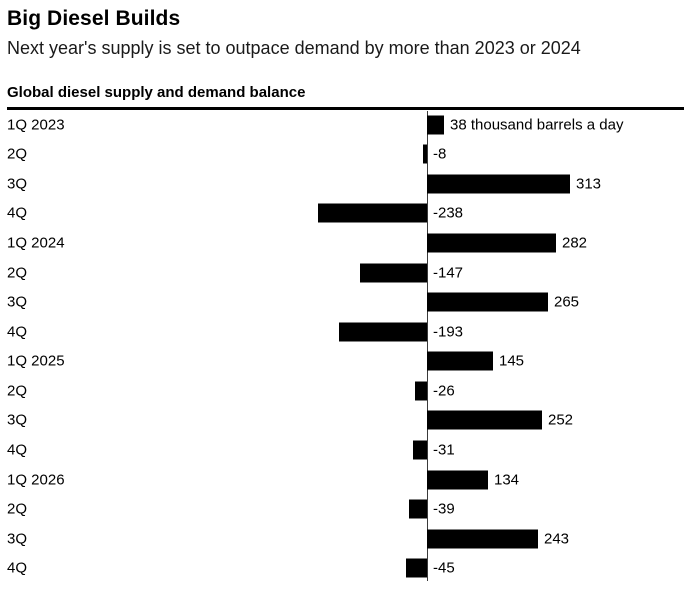 The image size is (693, 592). What do you see at coordinates (346, 154) in the screenshot?
I see `chart-row: 2Q -8` at bounding box center [346, 154].